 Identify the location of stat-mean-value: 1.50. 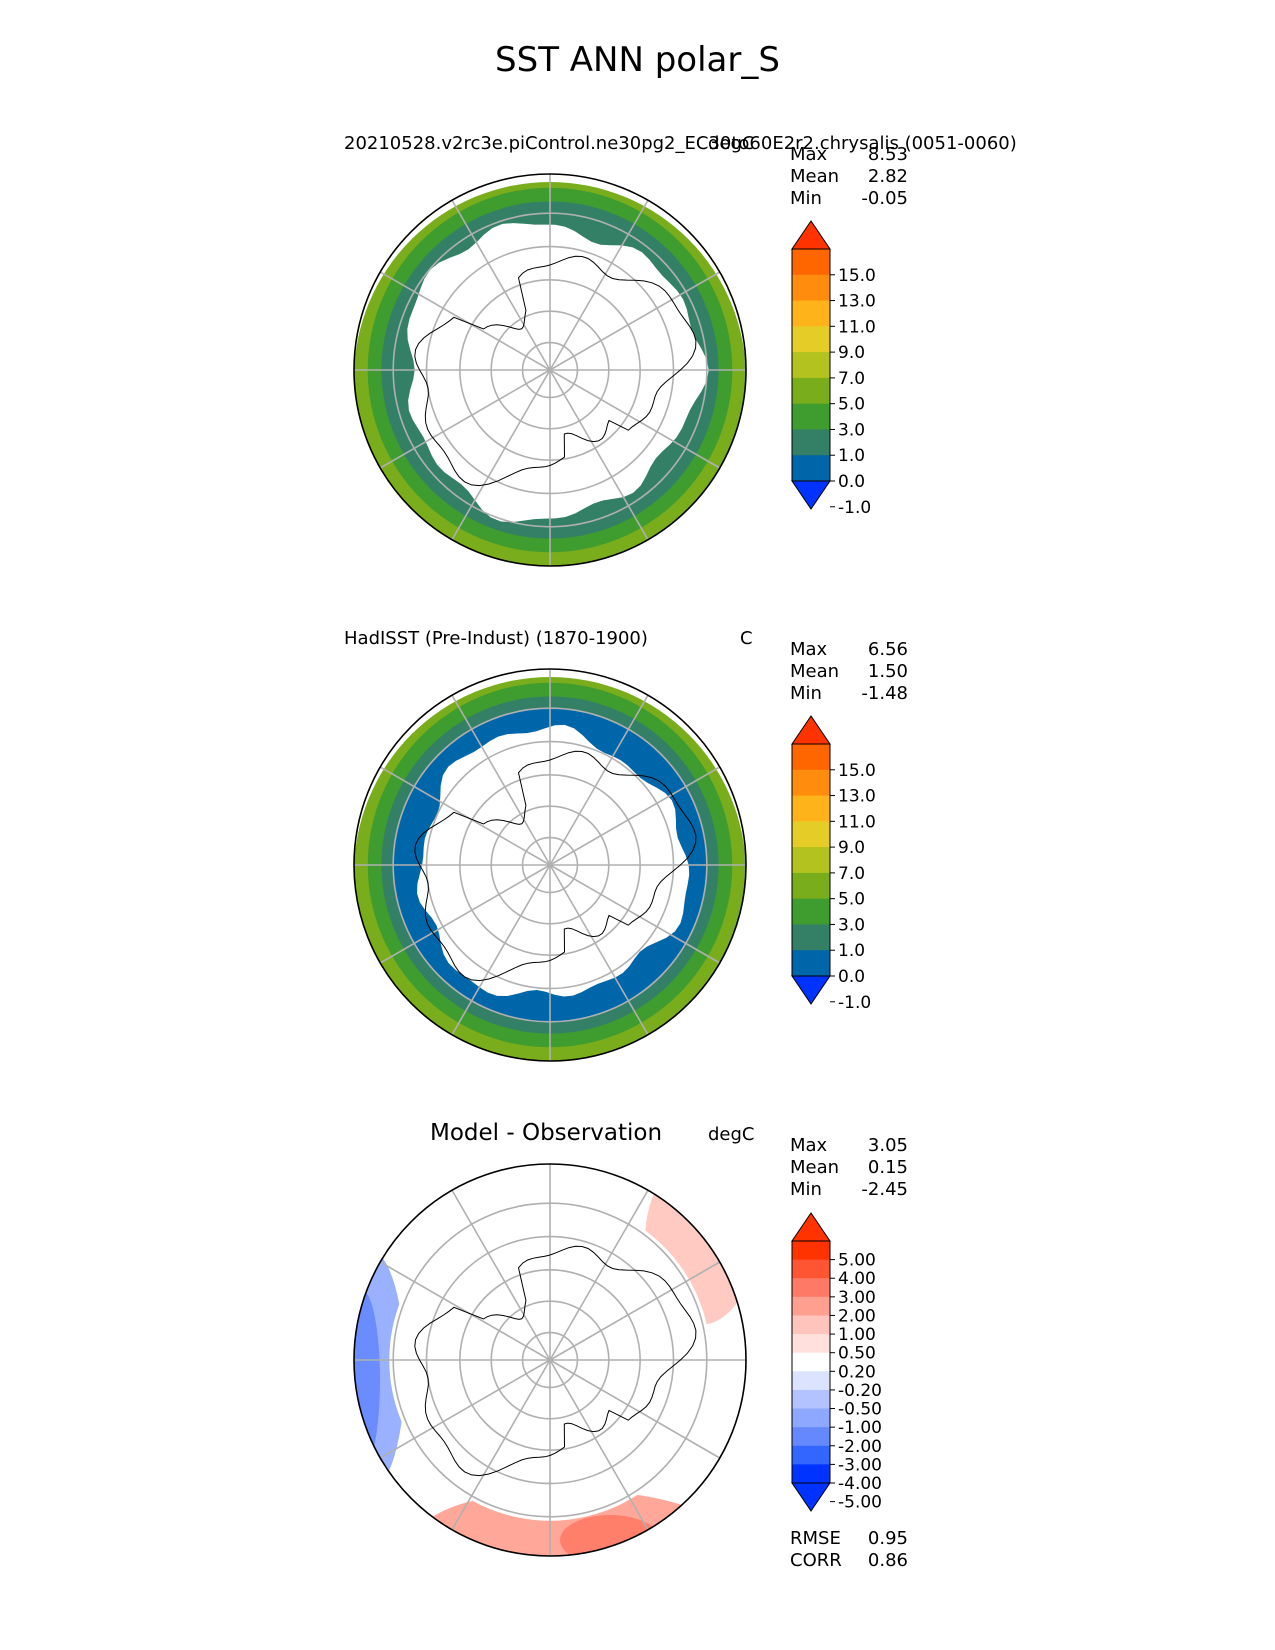
(887, 671).